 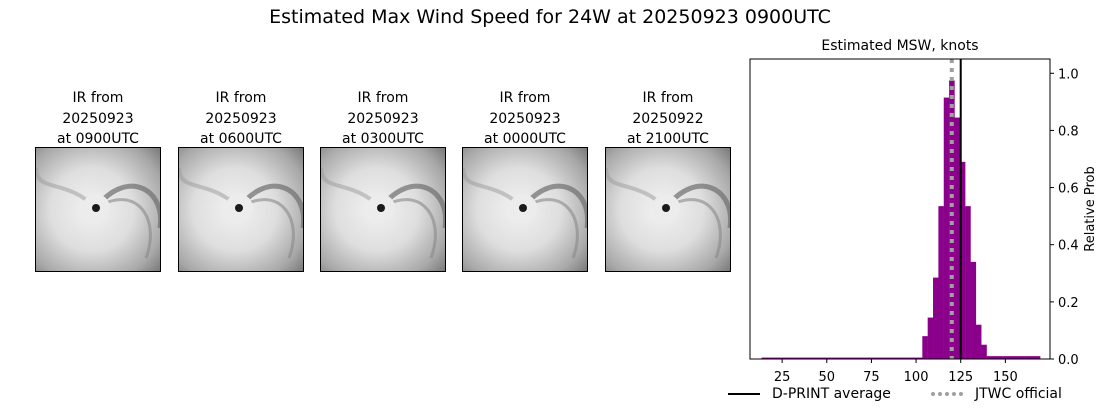 What do you see at coordinates (831, 394) in the screenshot?
I see `legend-dprint-label: D-PRINT average` at bounding box center [831, 394].